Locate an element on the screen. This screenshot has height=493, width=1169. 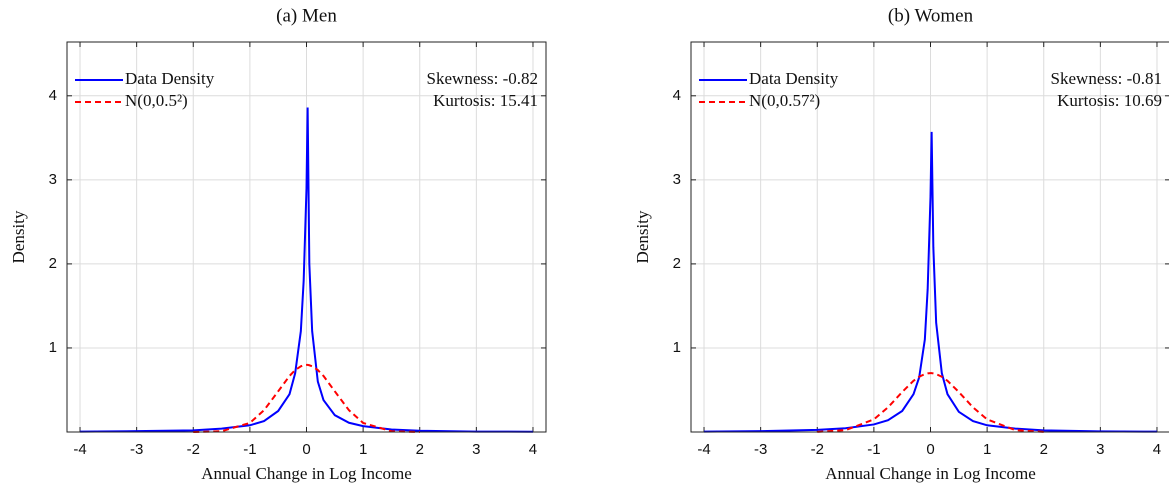
annotation: Kurtosis: 10.69 is located at coordinates (1109, 100).